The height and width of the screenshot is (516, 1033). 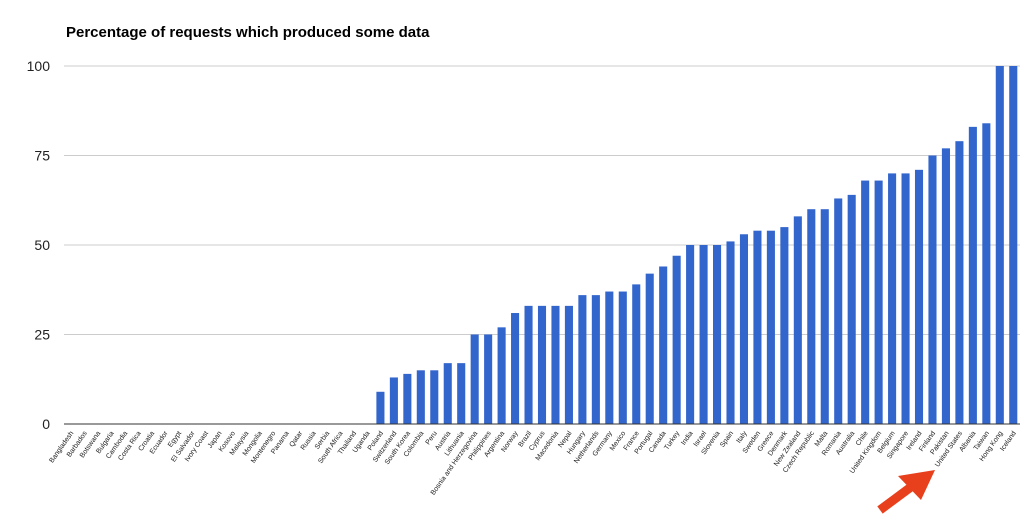 I want to click on bar-poland, so click(x=380, y=407).